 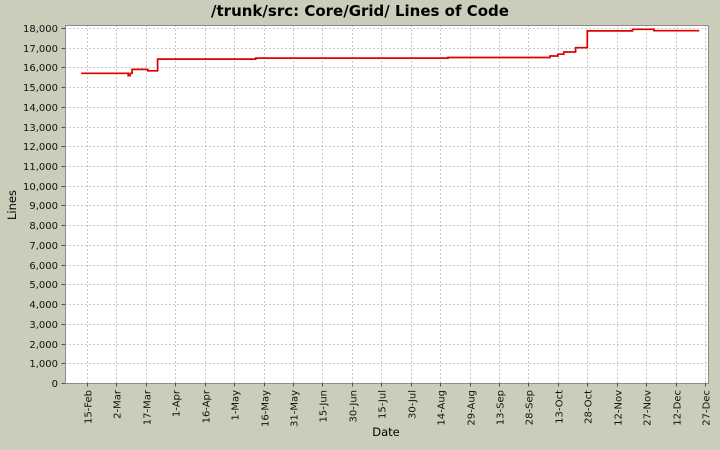 I want to click on y-tick-label: 16,000, so click(x=40, y=68).